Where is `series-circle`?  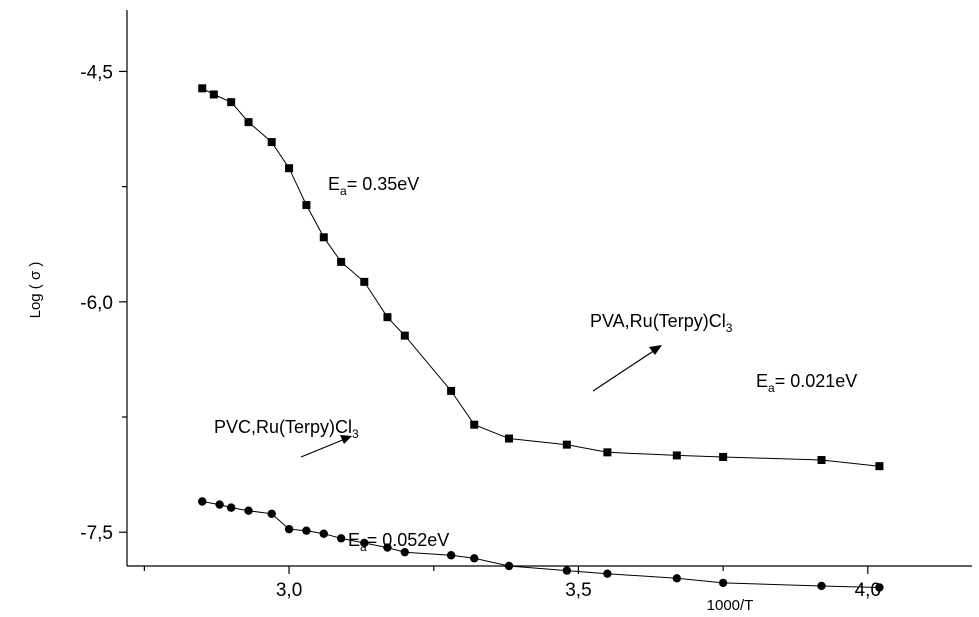 series-circle is located at coordinates (541, 544).